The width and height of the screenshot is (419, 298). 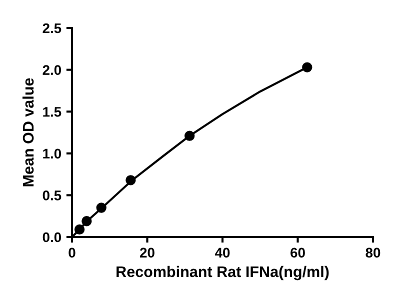 I want to click on x-tick-label: 80, so click(x=373, y=253).